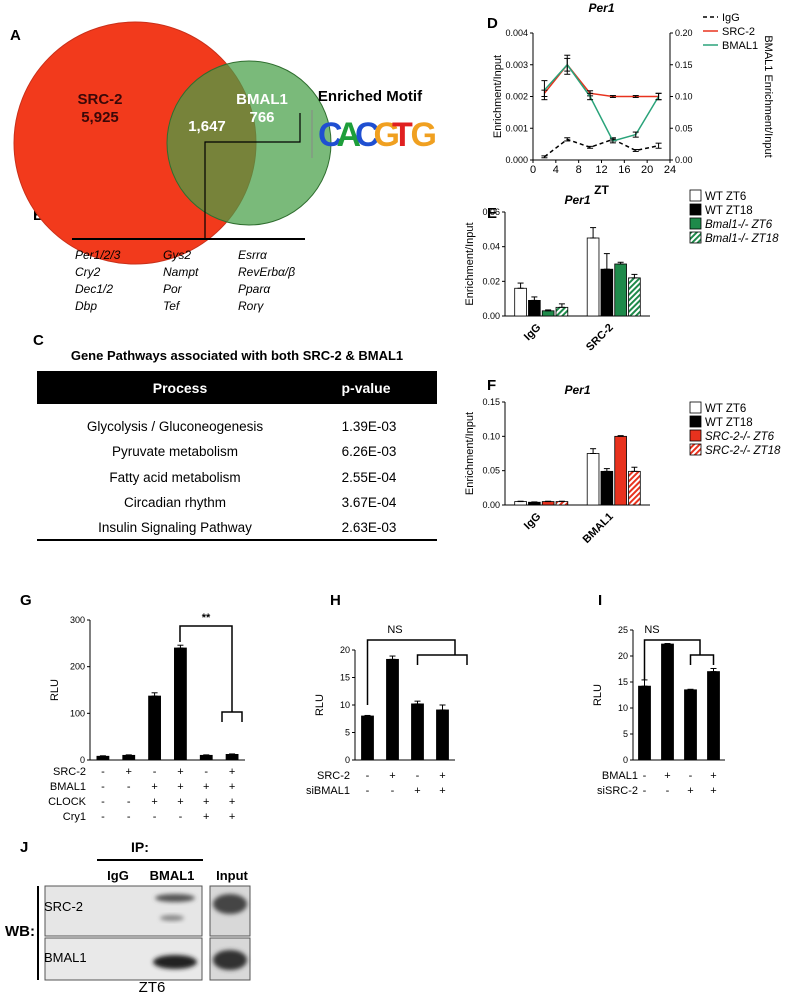 The height and width of the screenshot is (997, 800). What do you see at coordinates (207, 126) in the screenshot?
I see `venn-count: 1,647` at bounding box center [207, 126].